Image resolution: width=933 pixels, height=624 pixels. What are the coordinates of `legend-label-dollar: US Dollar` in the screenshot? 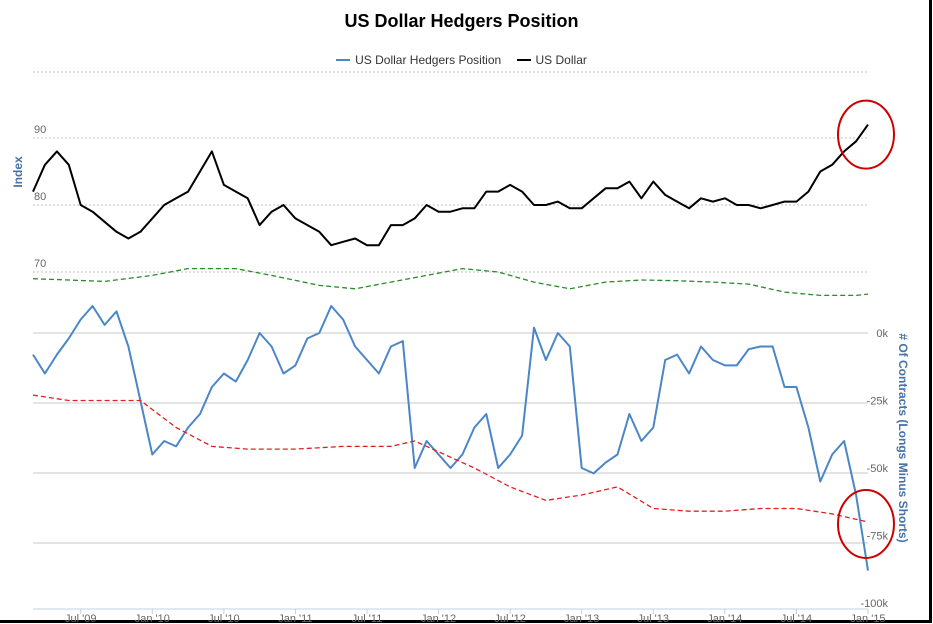 It's located at (561, 60).